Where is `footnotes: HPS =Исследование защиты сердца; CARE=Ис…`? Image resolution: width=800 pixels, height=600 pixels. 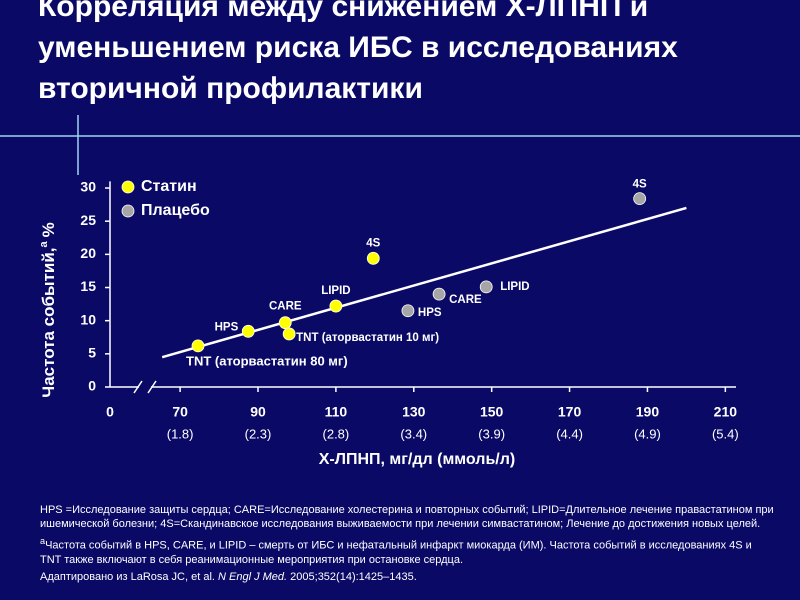 footnotes: HPS =Исследование защиты сердца; CARE=Ис… is located at coordinates (407, 545).